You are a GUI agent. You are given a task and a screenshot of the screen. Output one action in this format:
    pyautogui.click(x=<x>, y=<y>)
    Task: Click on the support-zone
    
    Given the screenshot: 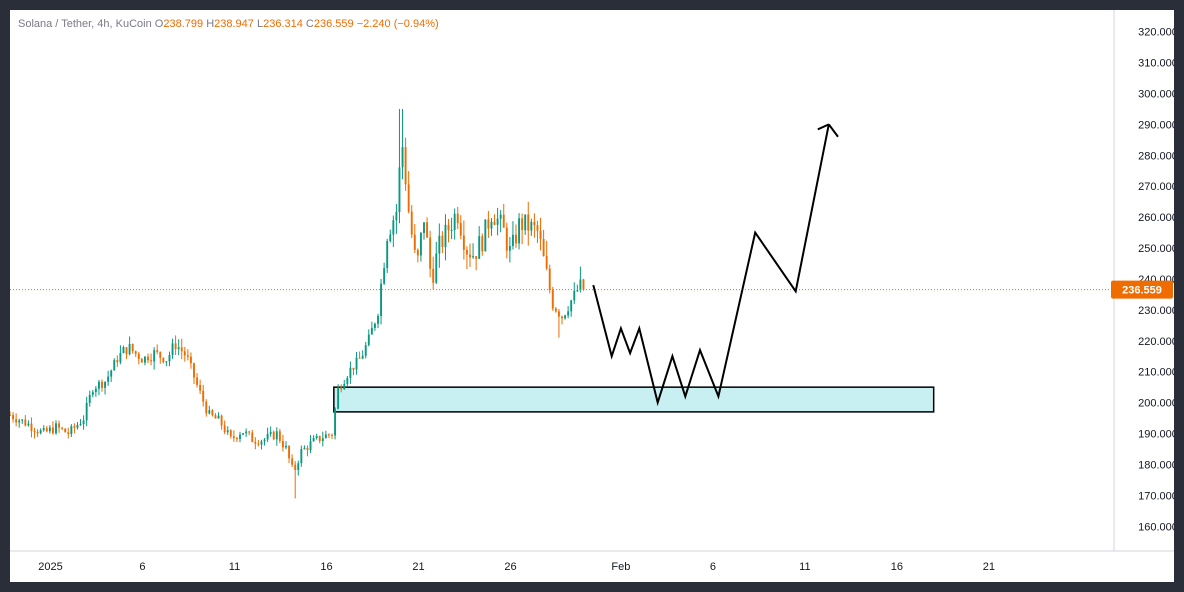 What is the action you would take?
    pyautogui.click(x=634, y=399)
    